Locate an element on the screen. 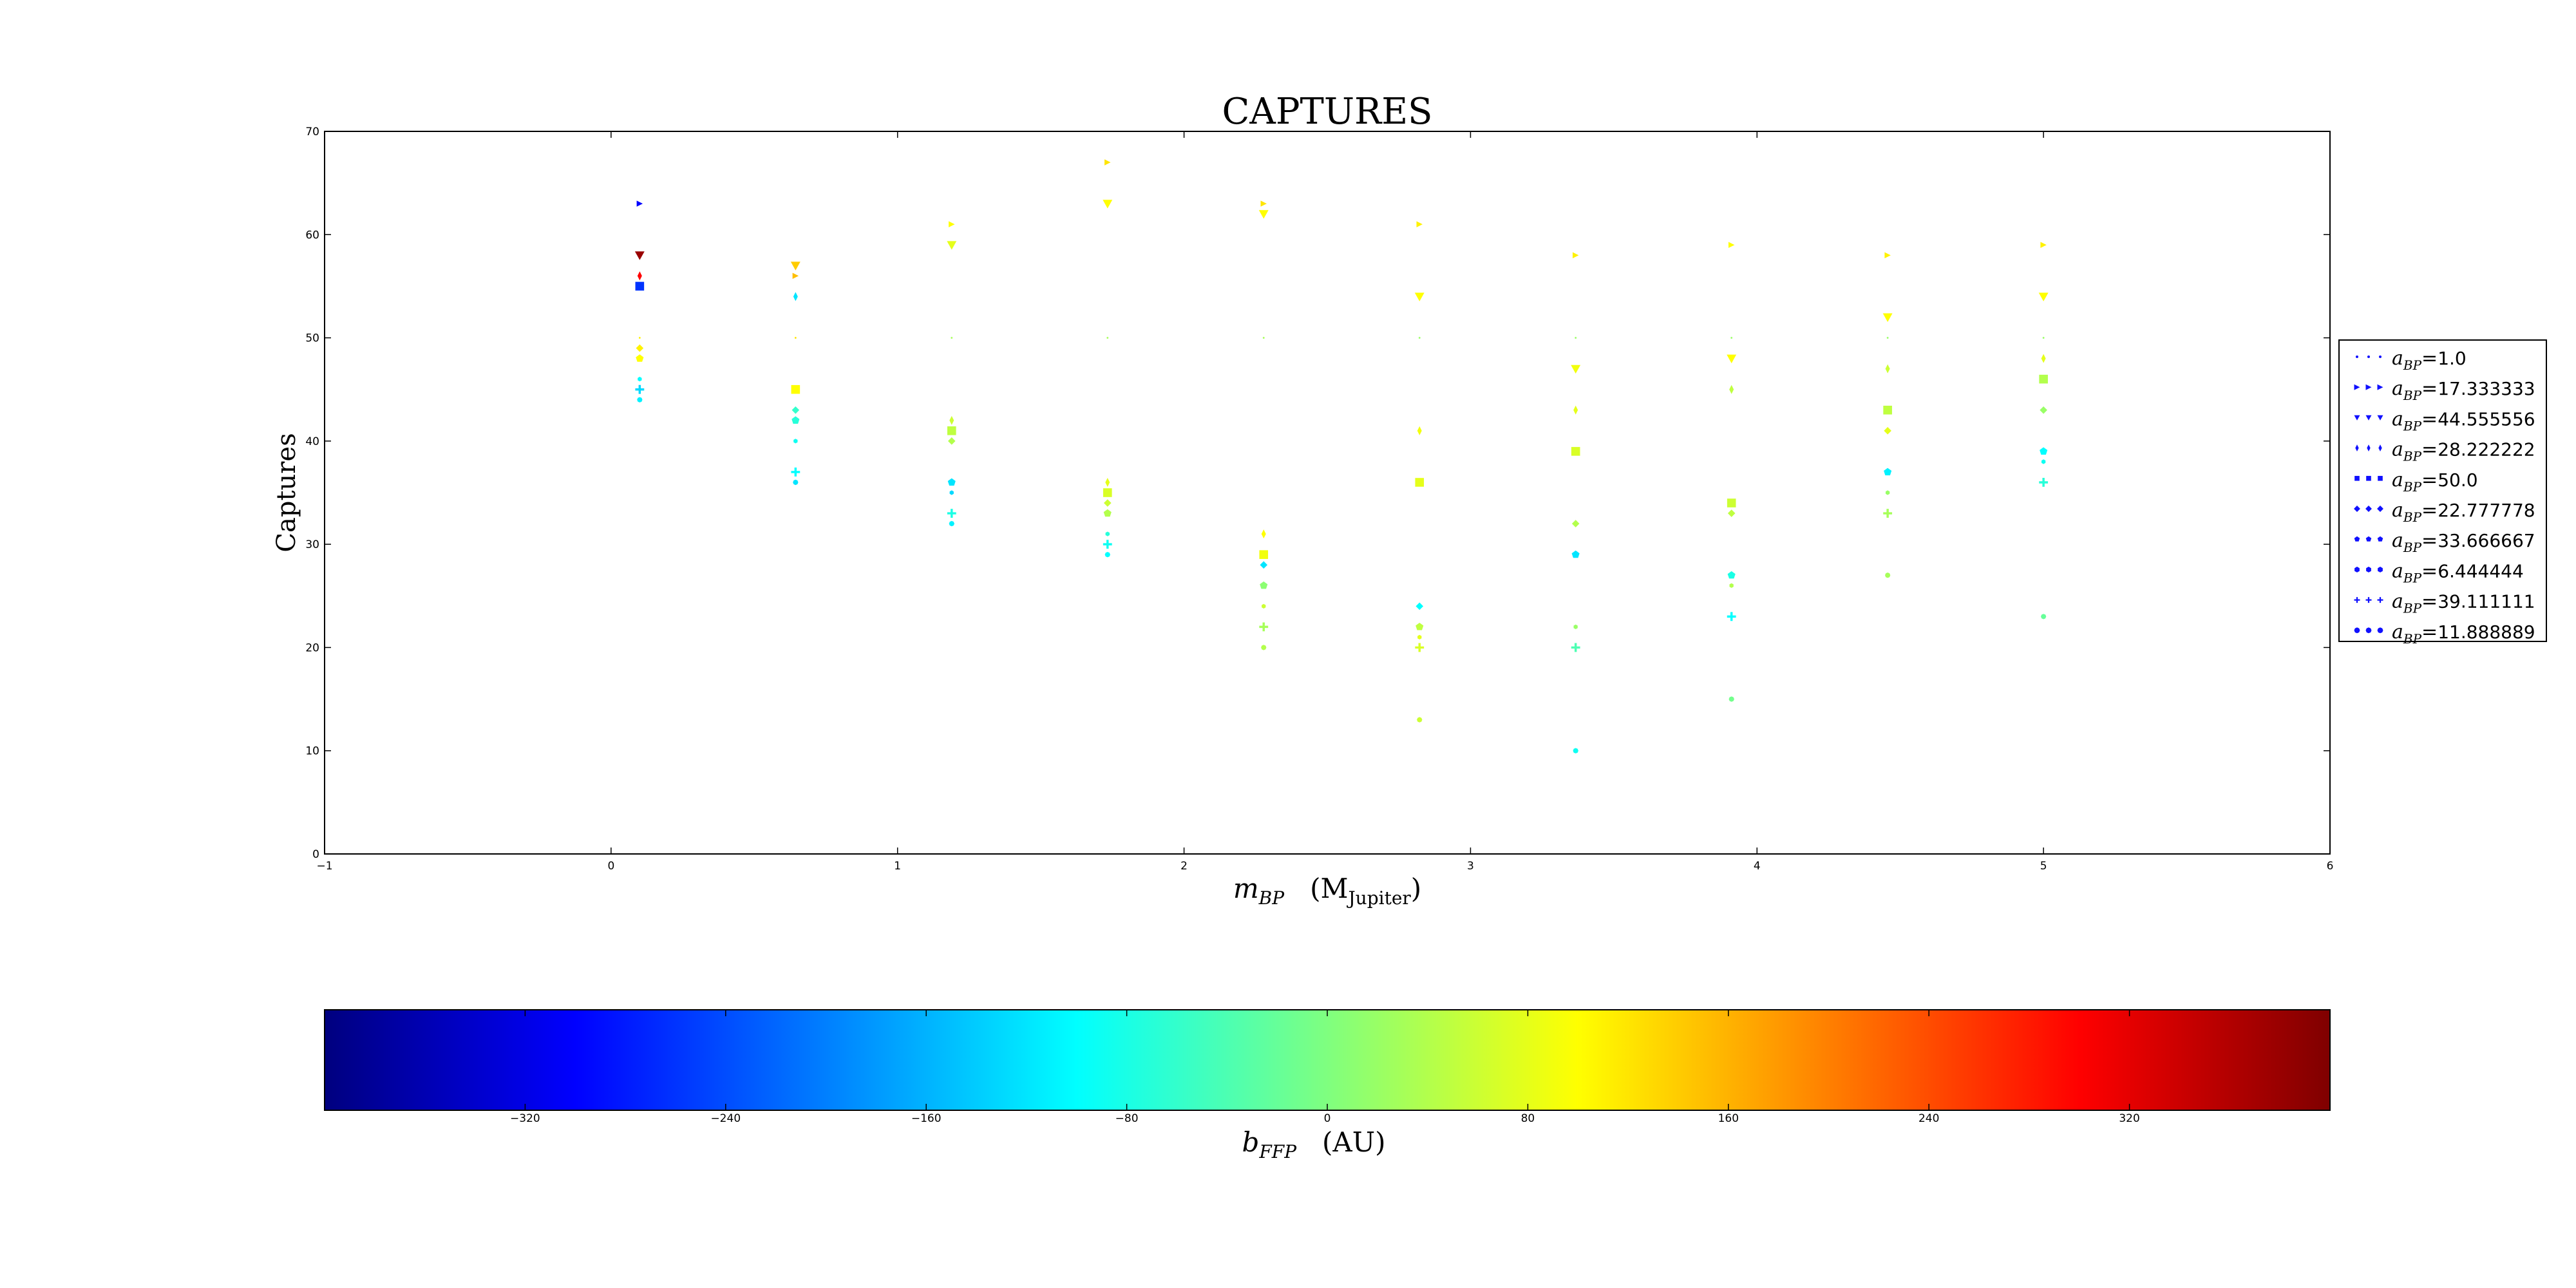 This screenshot has height=1288, width=2576. legend-label: aBP=50.0 is located at coordinates (2435, 482).